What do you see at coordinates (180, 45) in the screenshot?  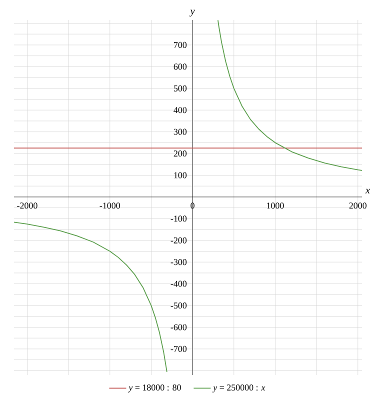 I see `y-tick-label: 700` at bounding box center [180, 45].